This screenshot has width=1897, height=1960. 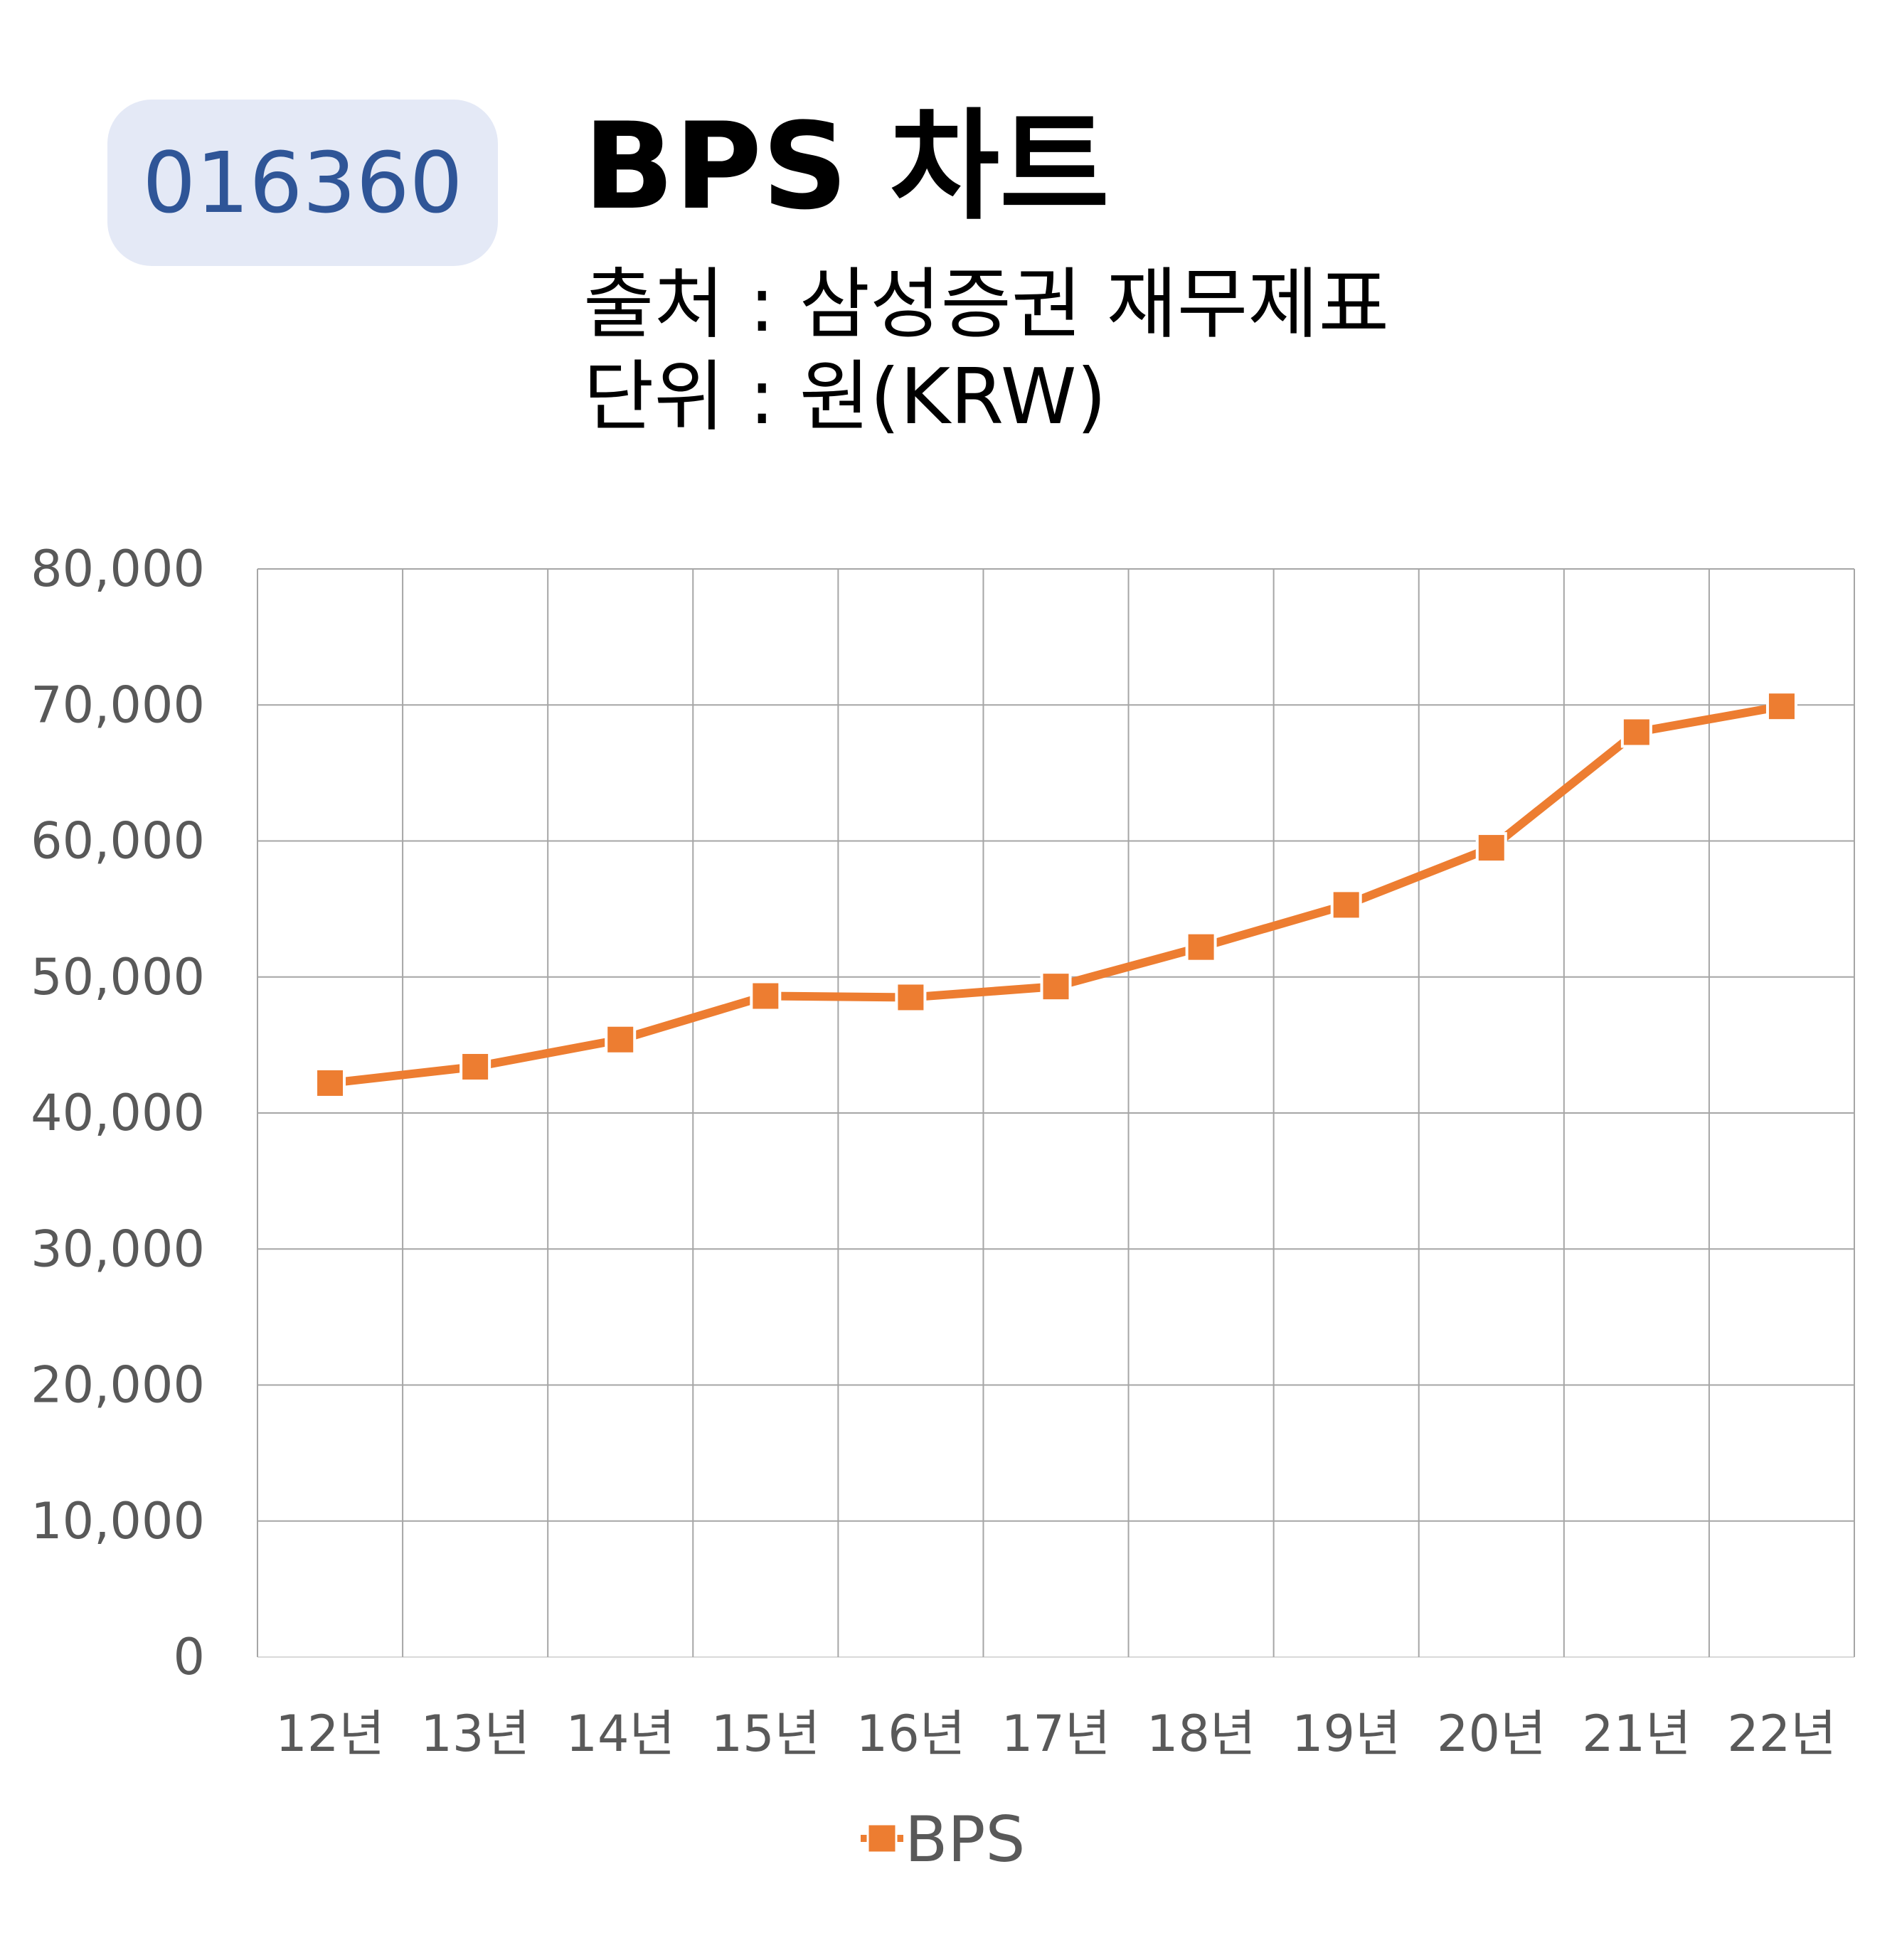 I want to click on y-tick-label: 0, so click(x=189, y=1657).